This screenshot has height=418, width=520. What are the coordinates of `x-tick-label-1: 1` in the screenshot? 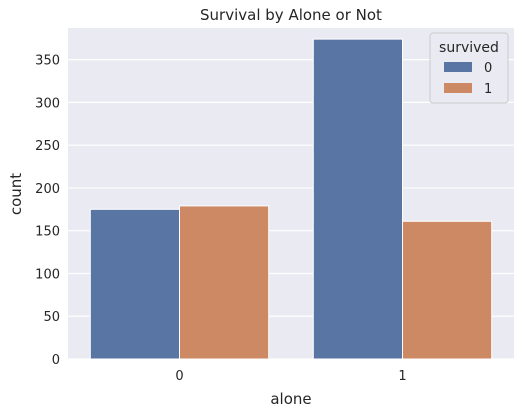 It's located at (402, 376).